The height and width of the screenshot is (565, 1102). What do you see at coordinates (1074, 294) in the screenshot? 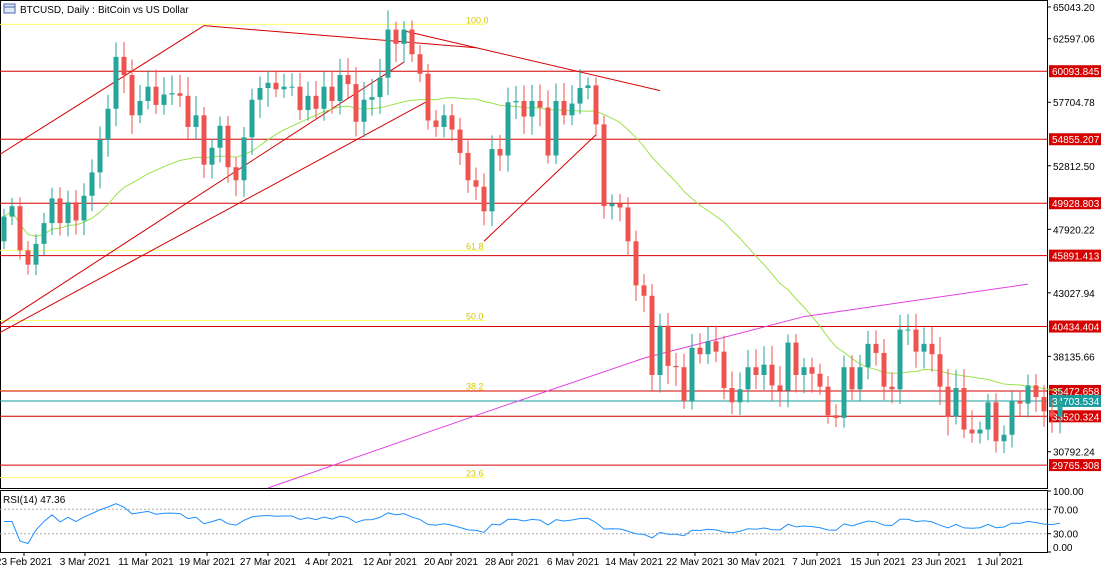
I see `price-tick-label-5: 43027.94` at bounding box center [1074, 294].